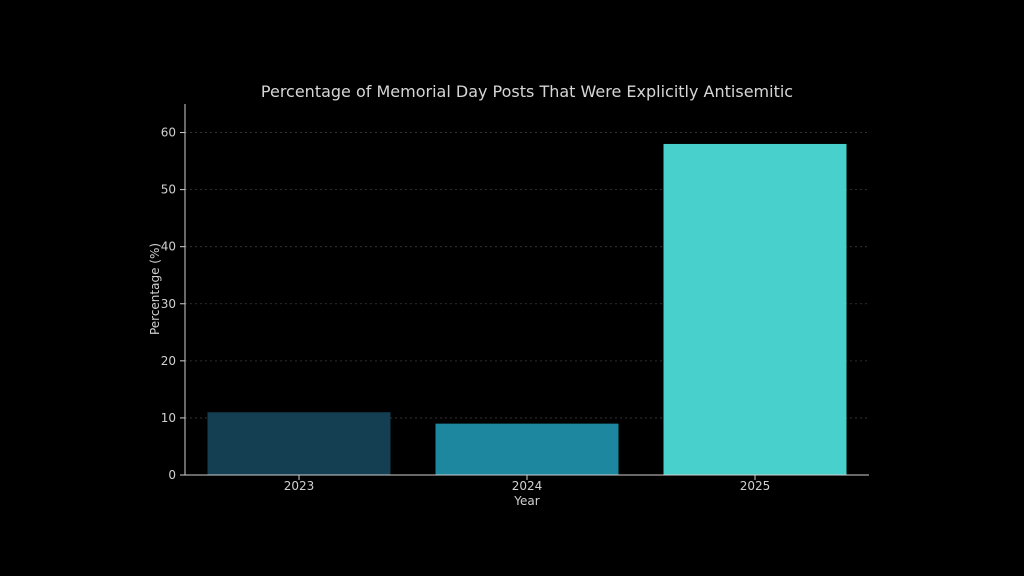 The height and width of the screenshot is (576, 1024). What do you see at coordinates (168, 133) in the screenshot?
I see `y-tick-label: 60` at bounding box center [168, 133].